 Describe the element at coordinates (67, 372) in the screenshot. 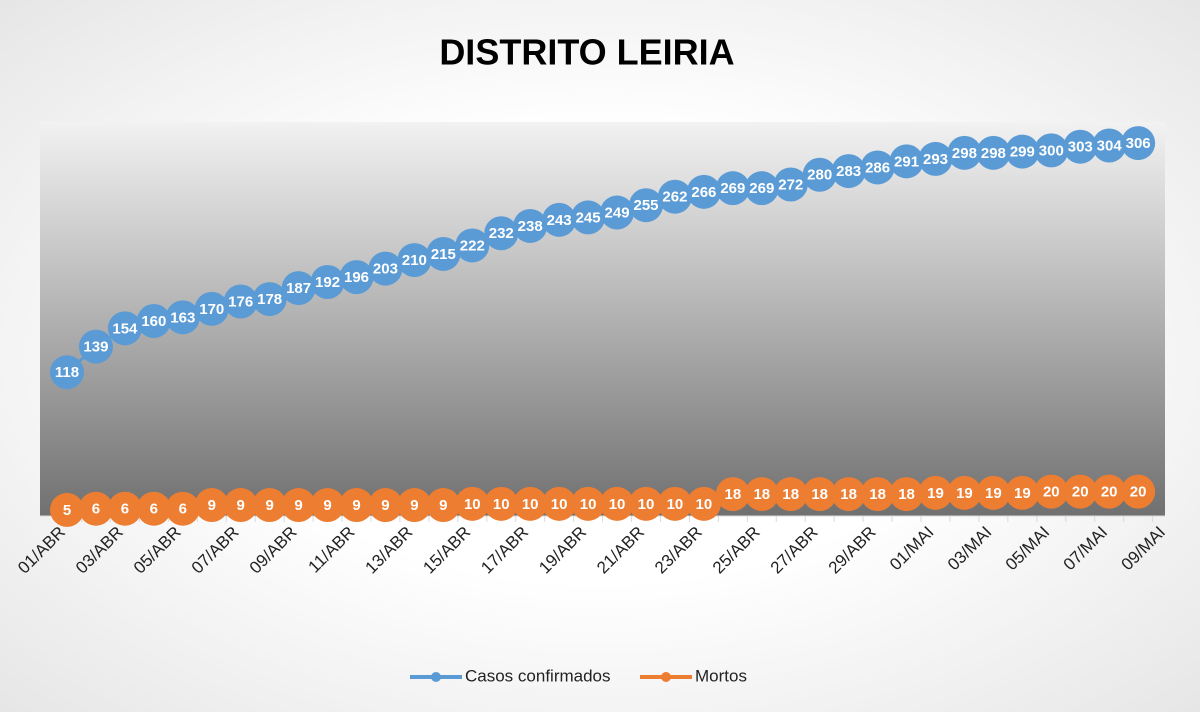

I see `data-label: 118` at that location.